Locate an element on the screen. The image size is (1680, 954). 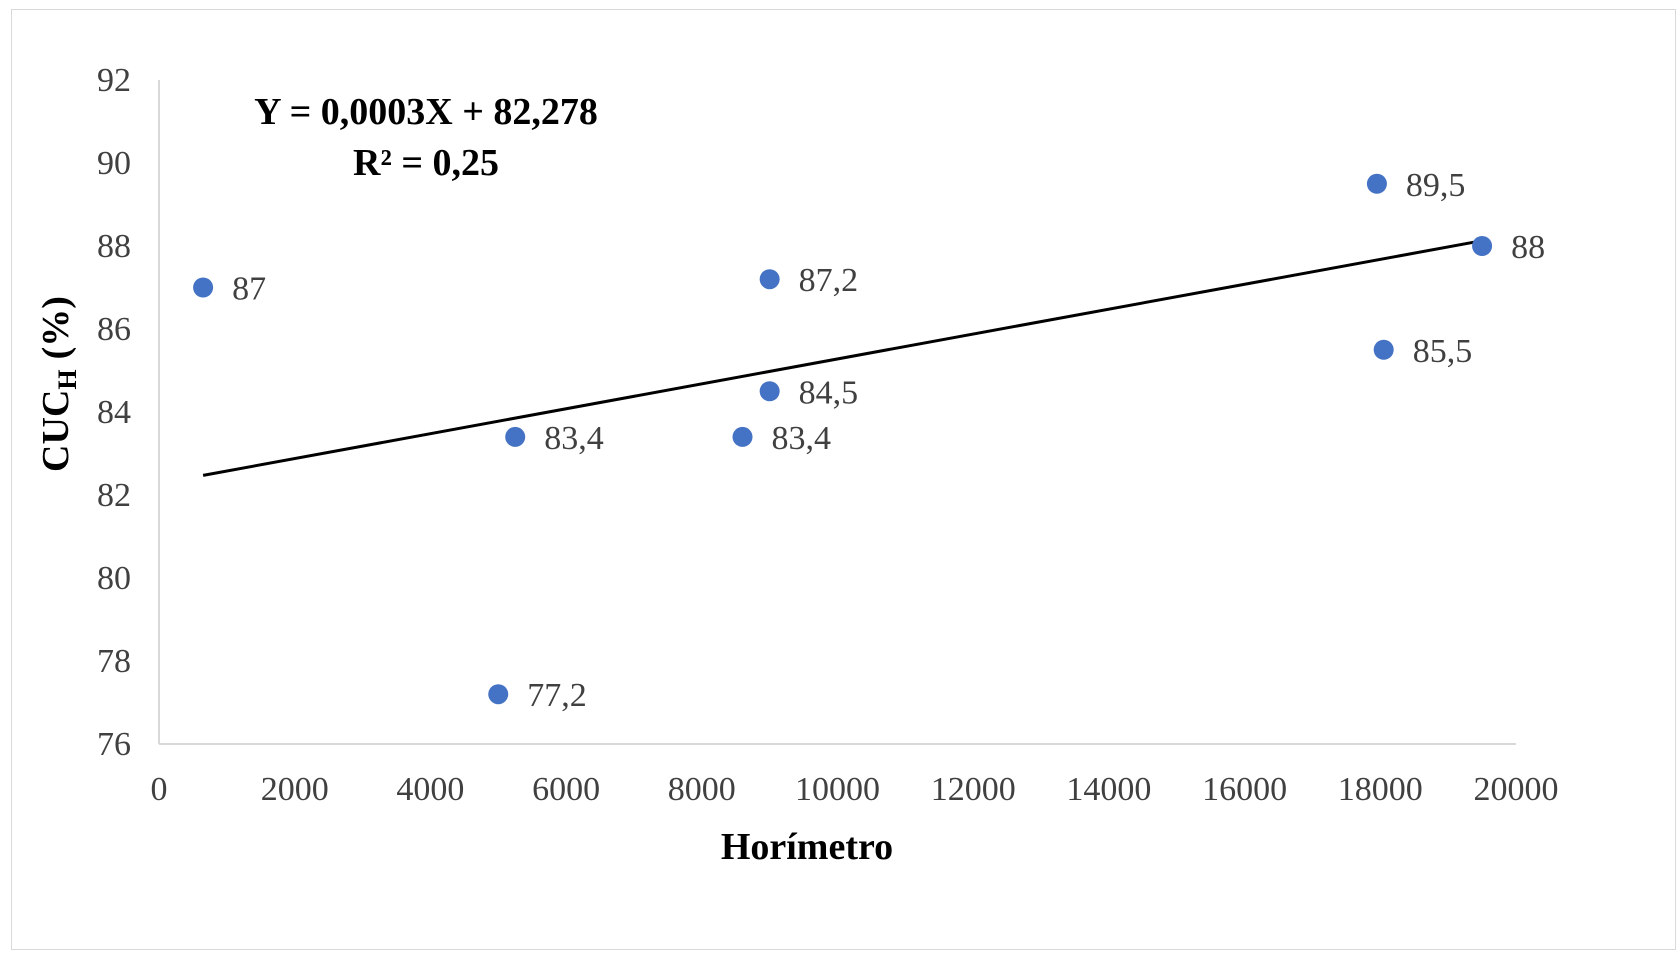
y-tick-label: 84 is located at coordinates (114, 412).